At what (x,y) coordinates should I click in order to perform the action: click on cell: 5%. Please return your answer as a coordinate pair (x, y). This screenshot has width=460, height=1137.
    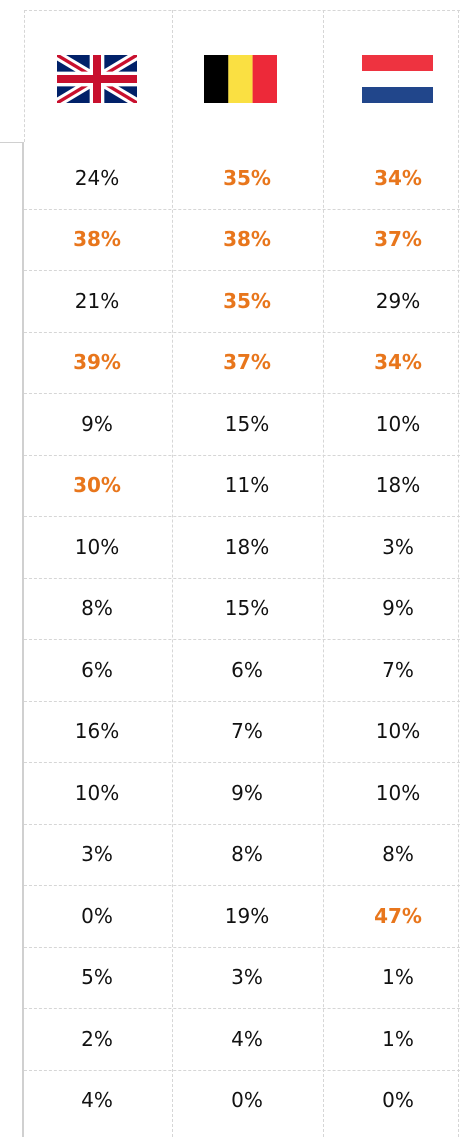
    Looking at the image, I should click on (97, 977).